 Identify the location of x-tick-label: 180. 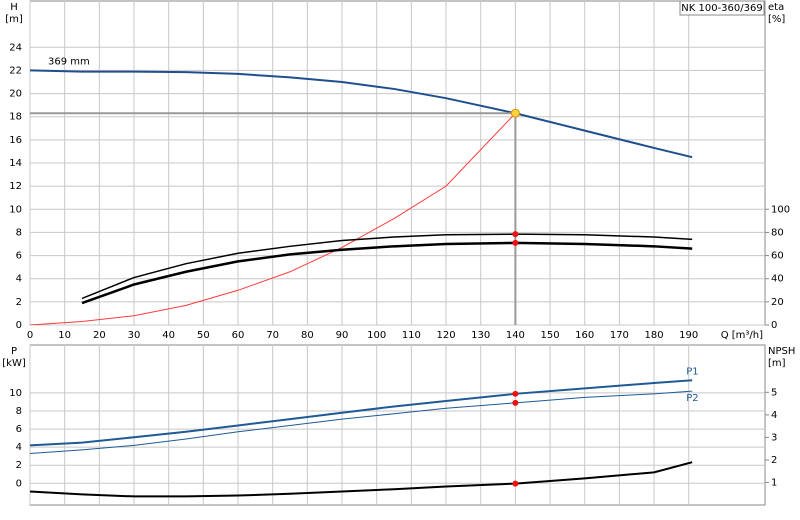
(654, 335).